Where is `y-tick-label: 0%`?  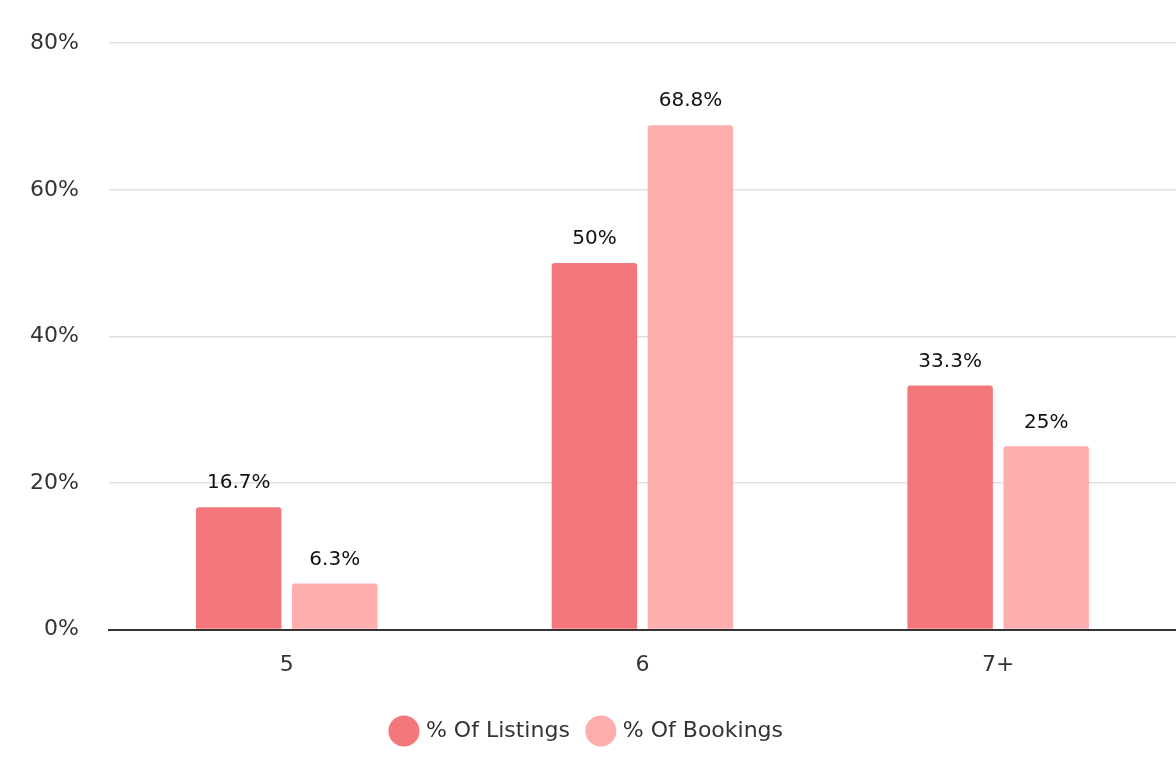
y-tick-label: 0% is located at coordinates (61, 628).